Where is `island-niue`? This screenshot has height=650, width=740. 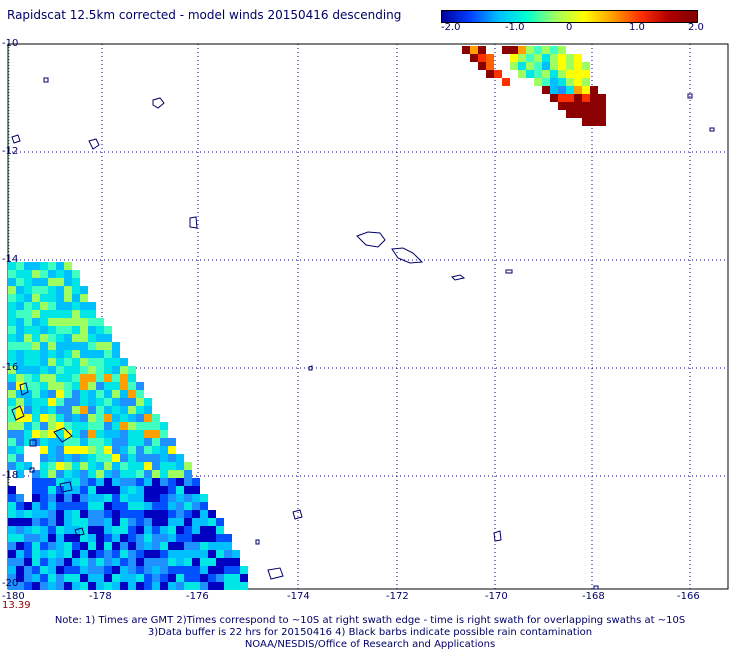
island-niue is located at coordinates (497, 536).